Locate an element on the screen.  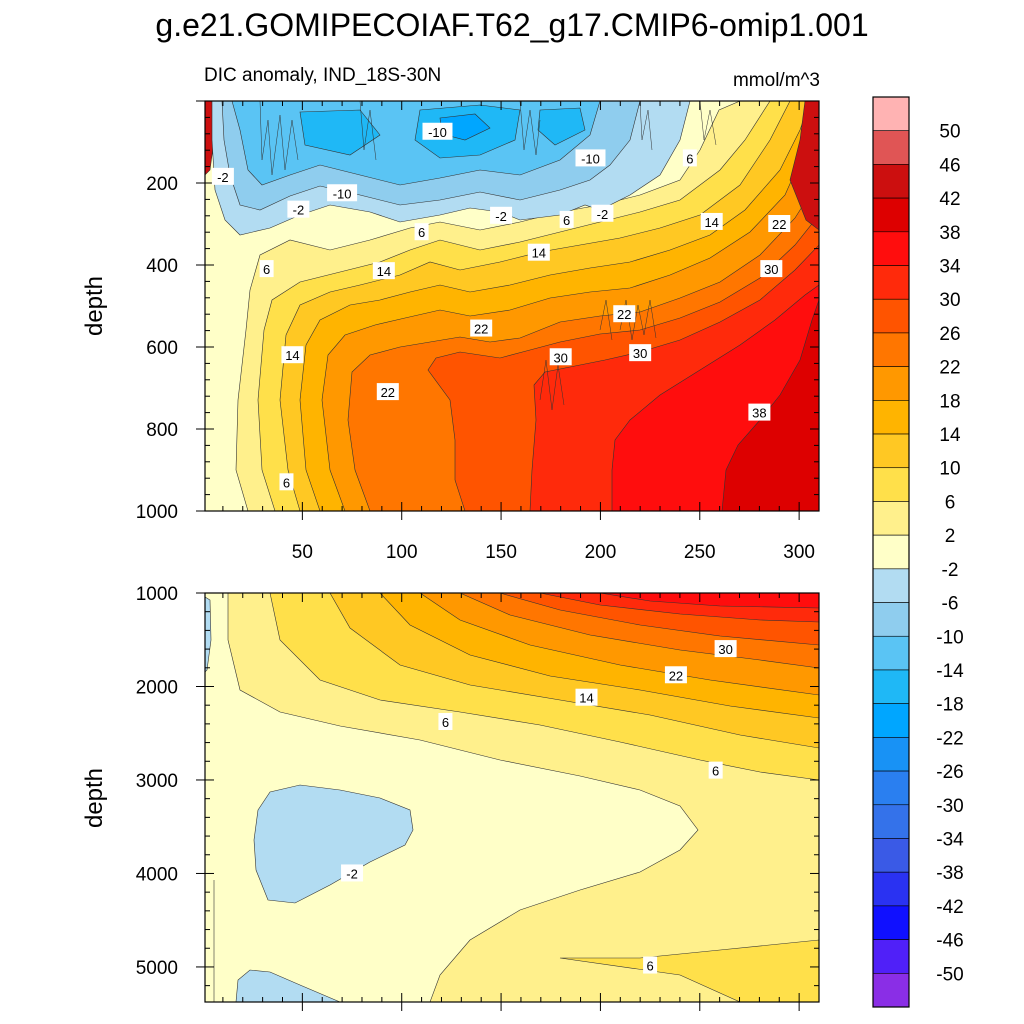
colorbar-label: -26 is located at coordinates (949, 772).